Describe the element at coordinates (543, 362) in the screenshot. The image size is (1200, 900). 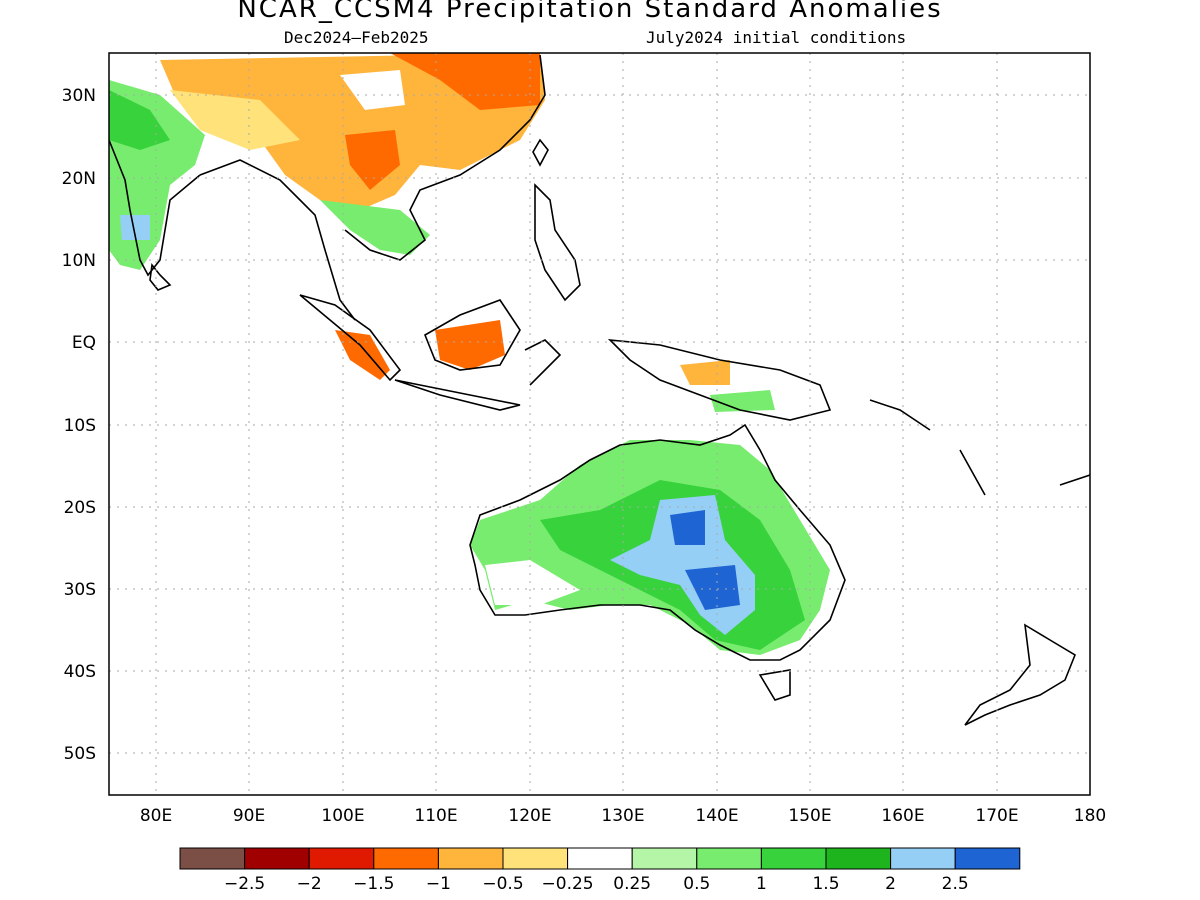
I see `coast-sulawesi` at that location.